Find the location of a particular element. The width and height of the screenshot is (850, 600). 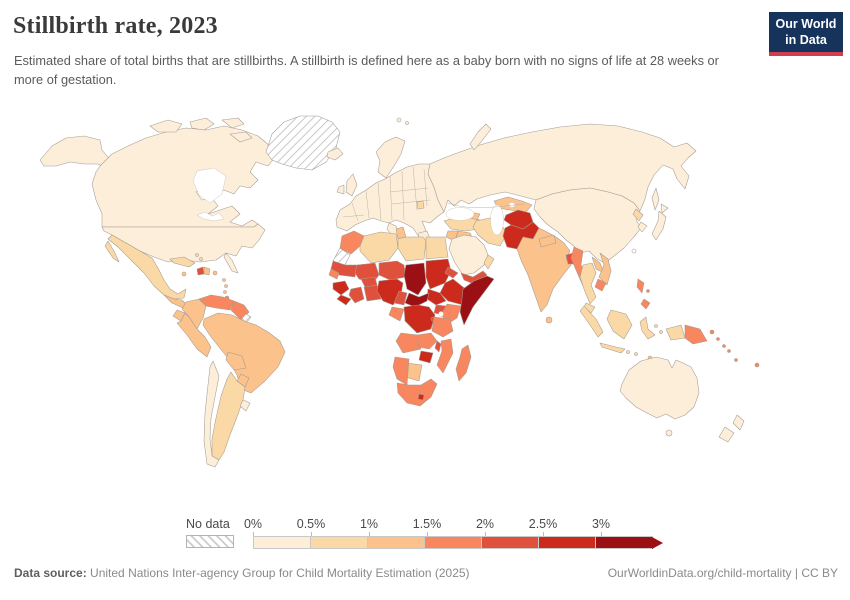

region-brazil is located at coordinates (244, 353).